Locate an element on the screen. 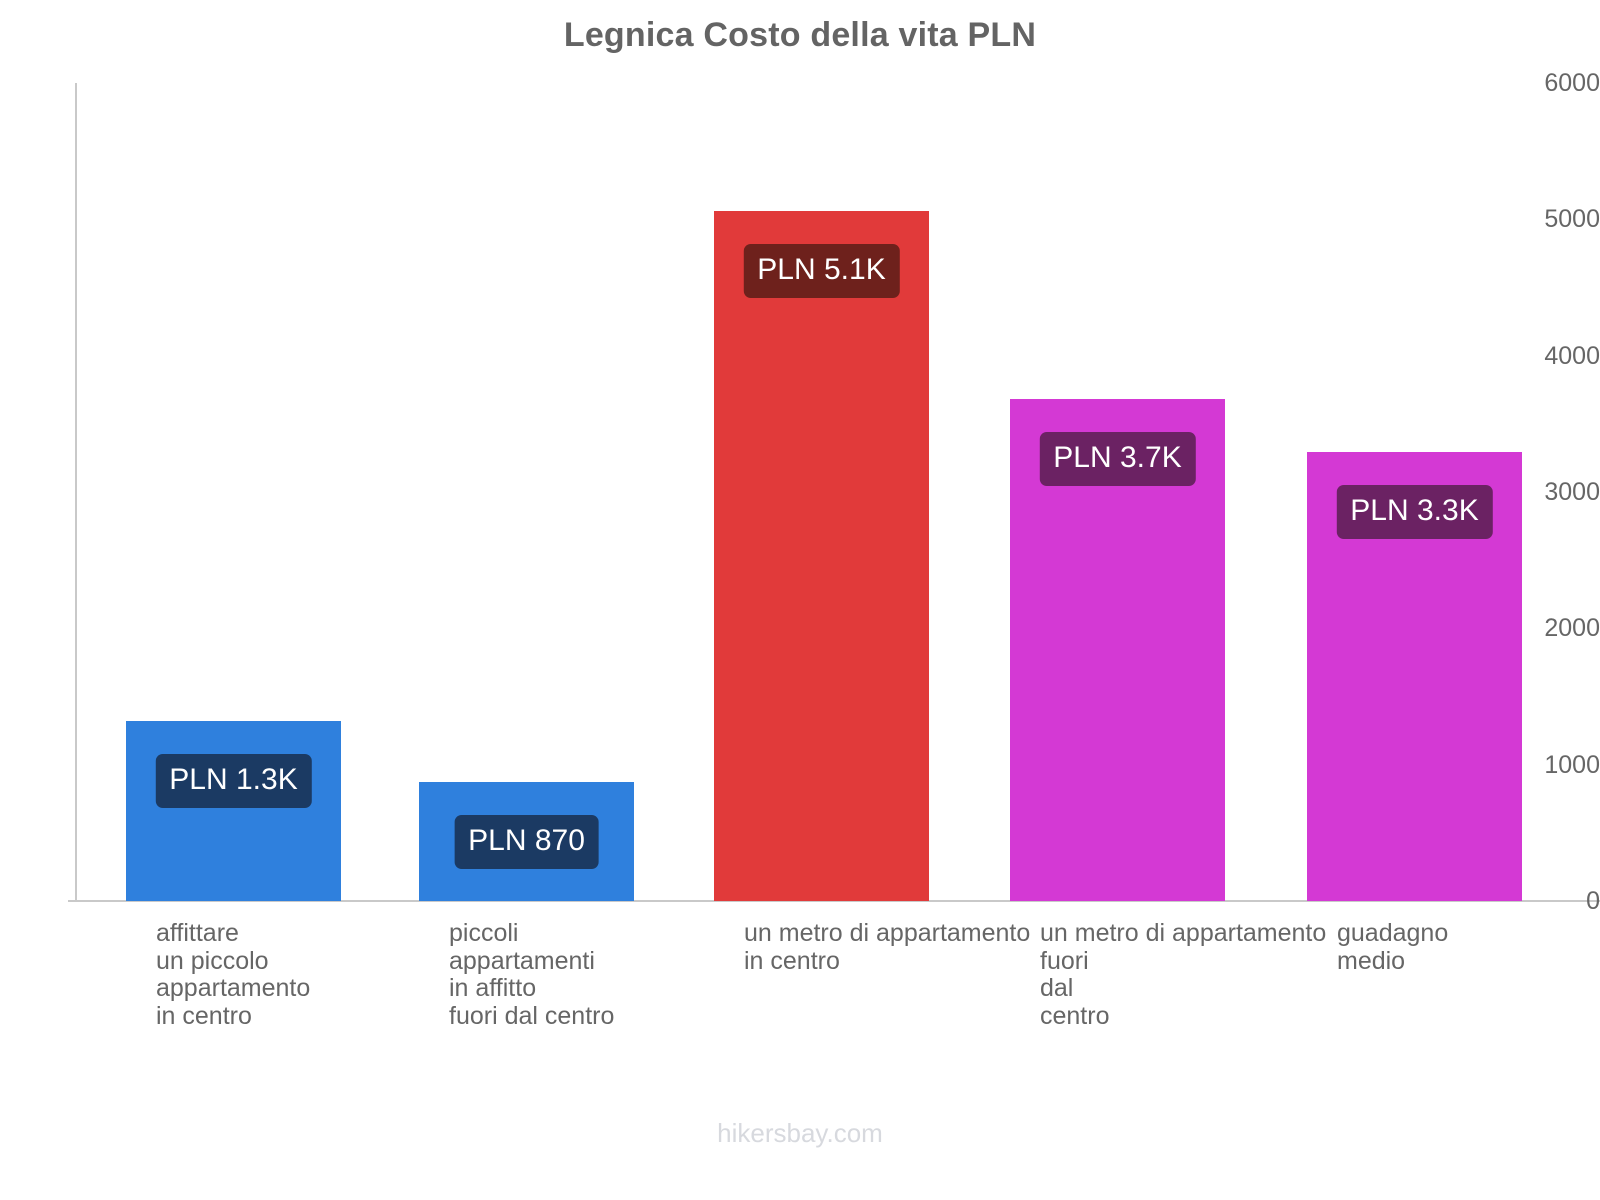 The width and height of the screenshot is (1600, 1200). value-label-badge: PLN 5.1K is located at coordinates (821, 271).